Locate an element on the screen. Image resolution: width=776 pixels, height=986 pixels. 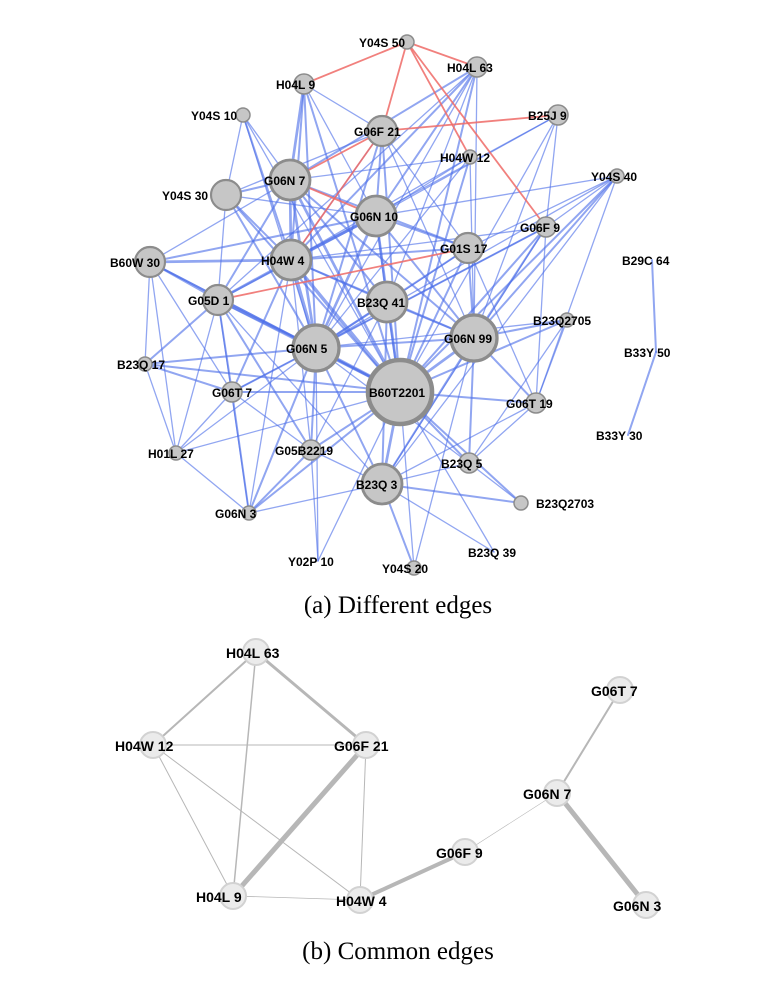
node-label-y04s-40: Y04S 40 is located at coordinates (614, 177).